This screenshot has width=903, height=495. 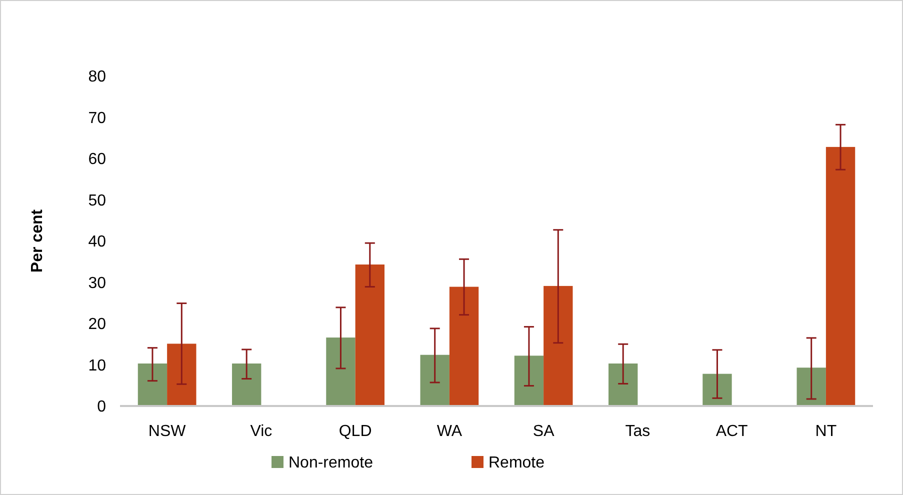 I want to click on x-tick-label: Tas, so click(x=637, y=431).